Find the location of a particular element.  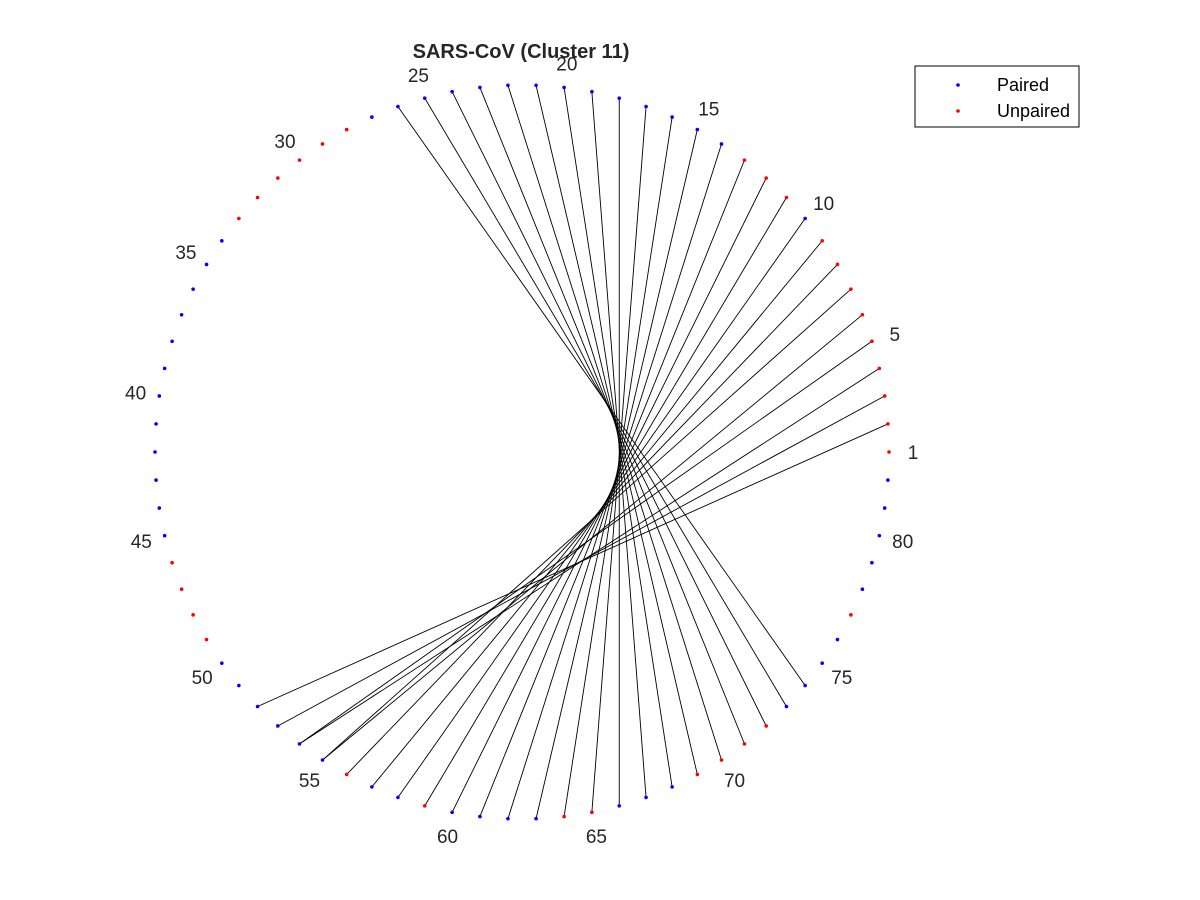

position-label: 30 is located at coordinates (284, 142).